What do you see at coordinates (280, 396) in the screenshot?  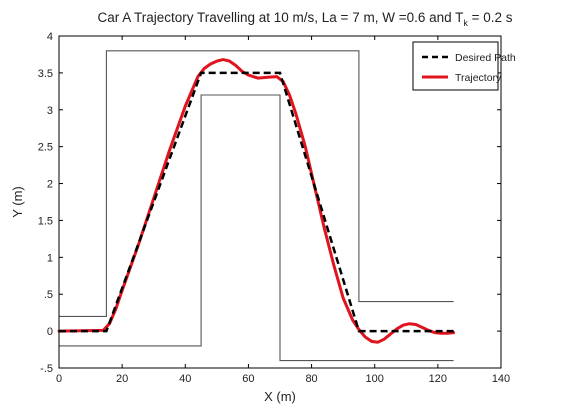 I see `x-axis-label: X (m)` at bounding box center [280, 396].